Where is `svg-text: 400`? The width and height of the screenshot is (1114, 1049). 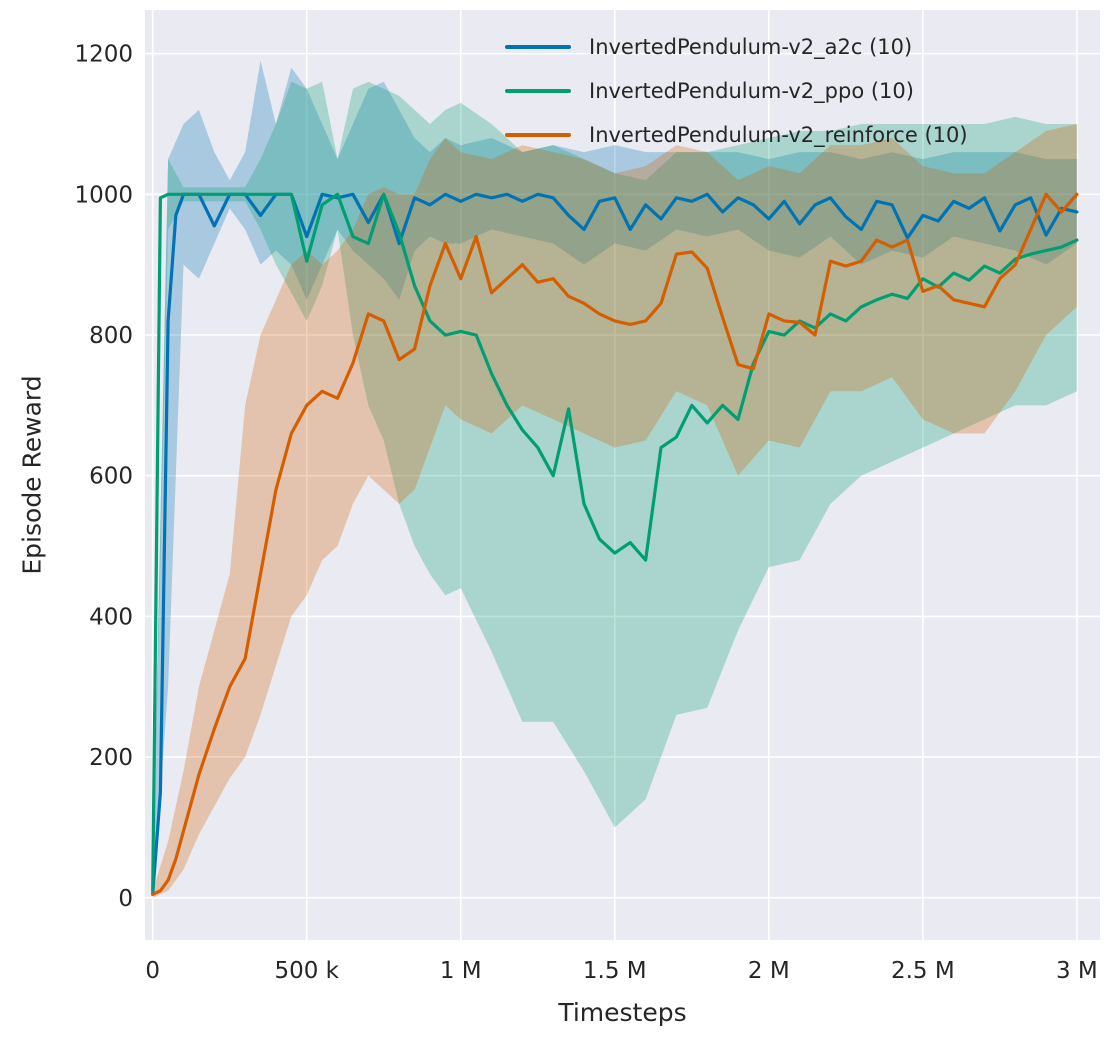 svg-text: 400 is located at coordinates (111, 617).